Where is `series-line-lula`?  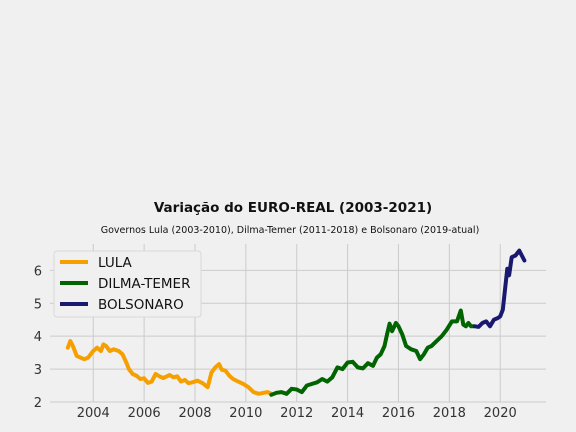
series-line-lula is located at coordinates (168, 367).